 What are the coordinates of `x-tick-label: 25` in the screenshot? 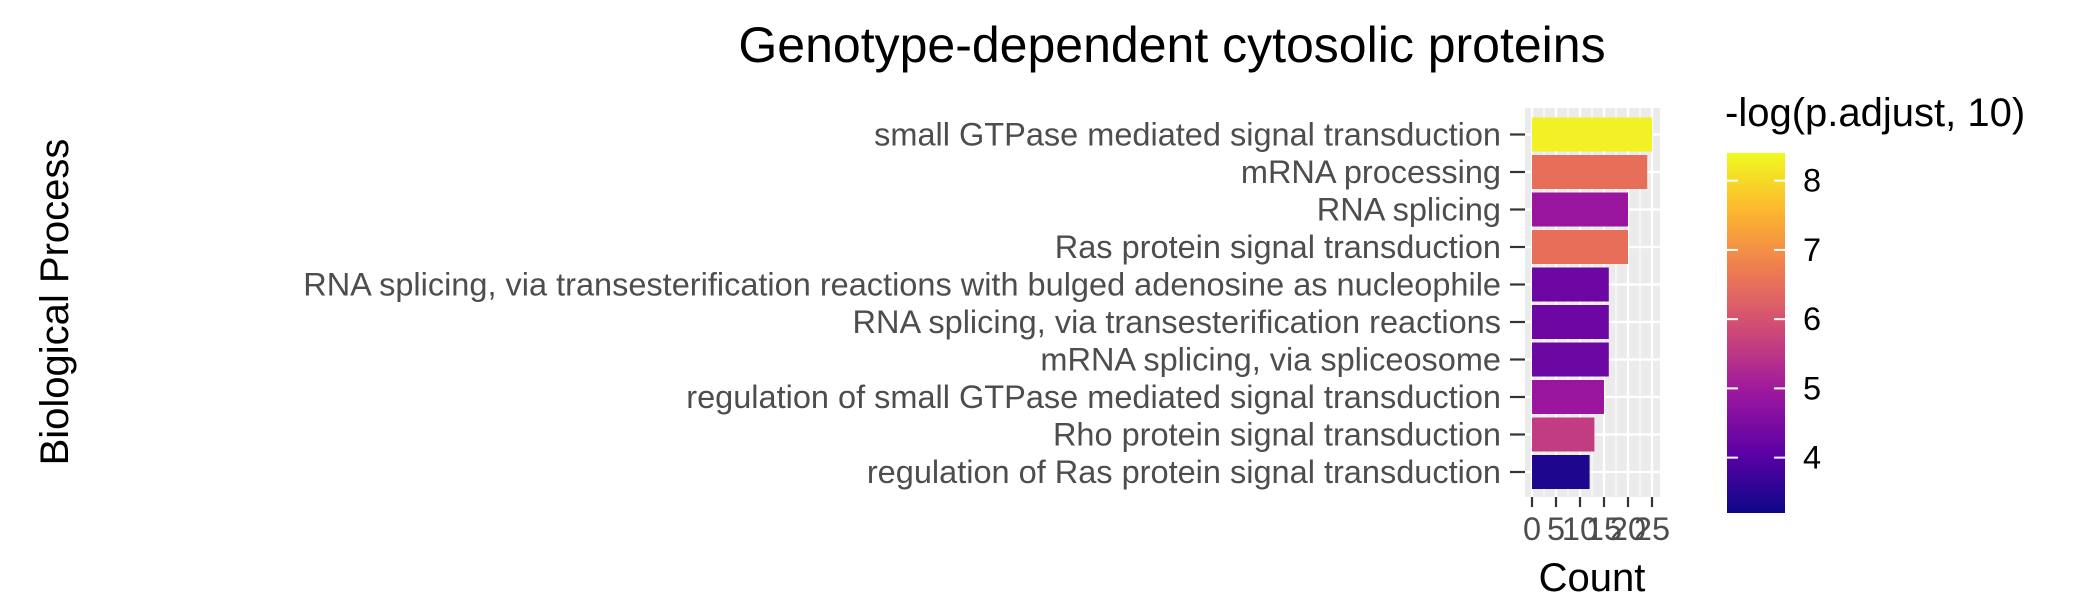 It's located at (1652, 529).